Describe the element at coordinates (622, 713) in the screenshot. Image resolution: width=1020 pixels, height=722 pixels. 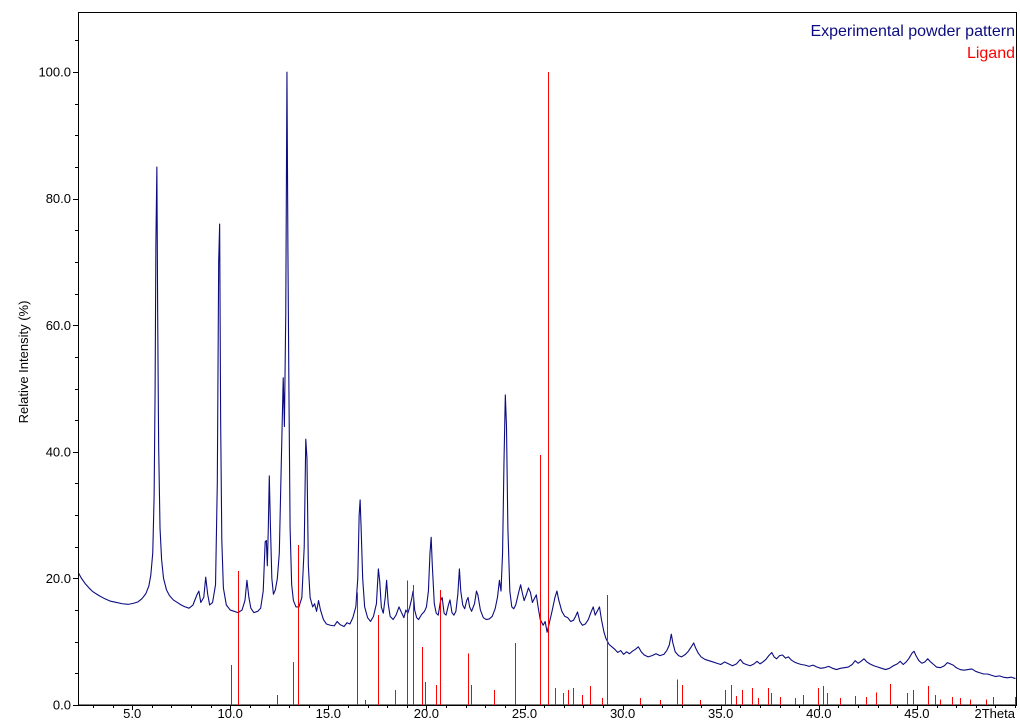
I see `x-tick-label: 30.0` at that location.